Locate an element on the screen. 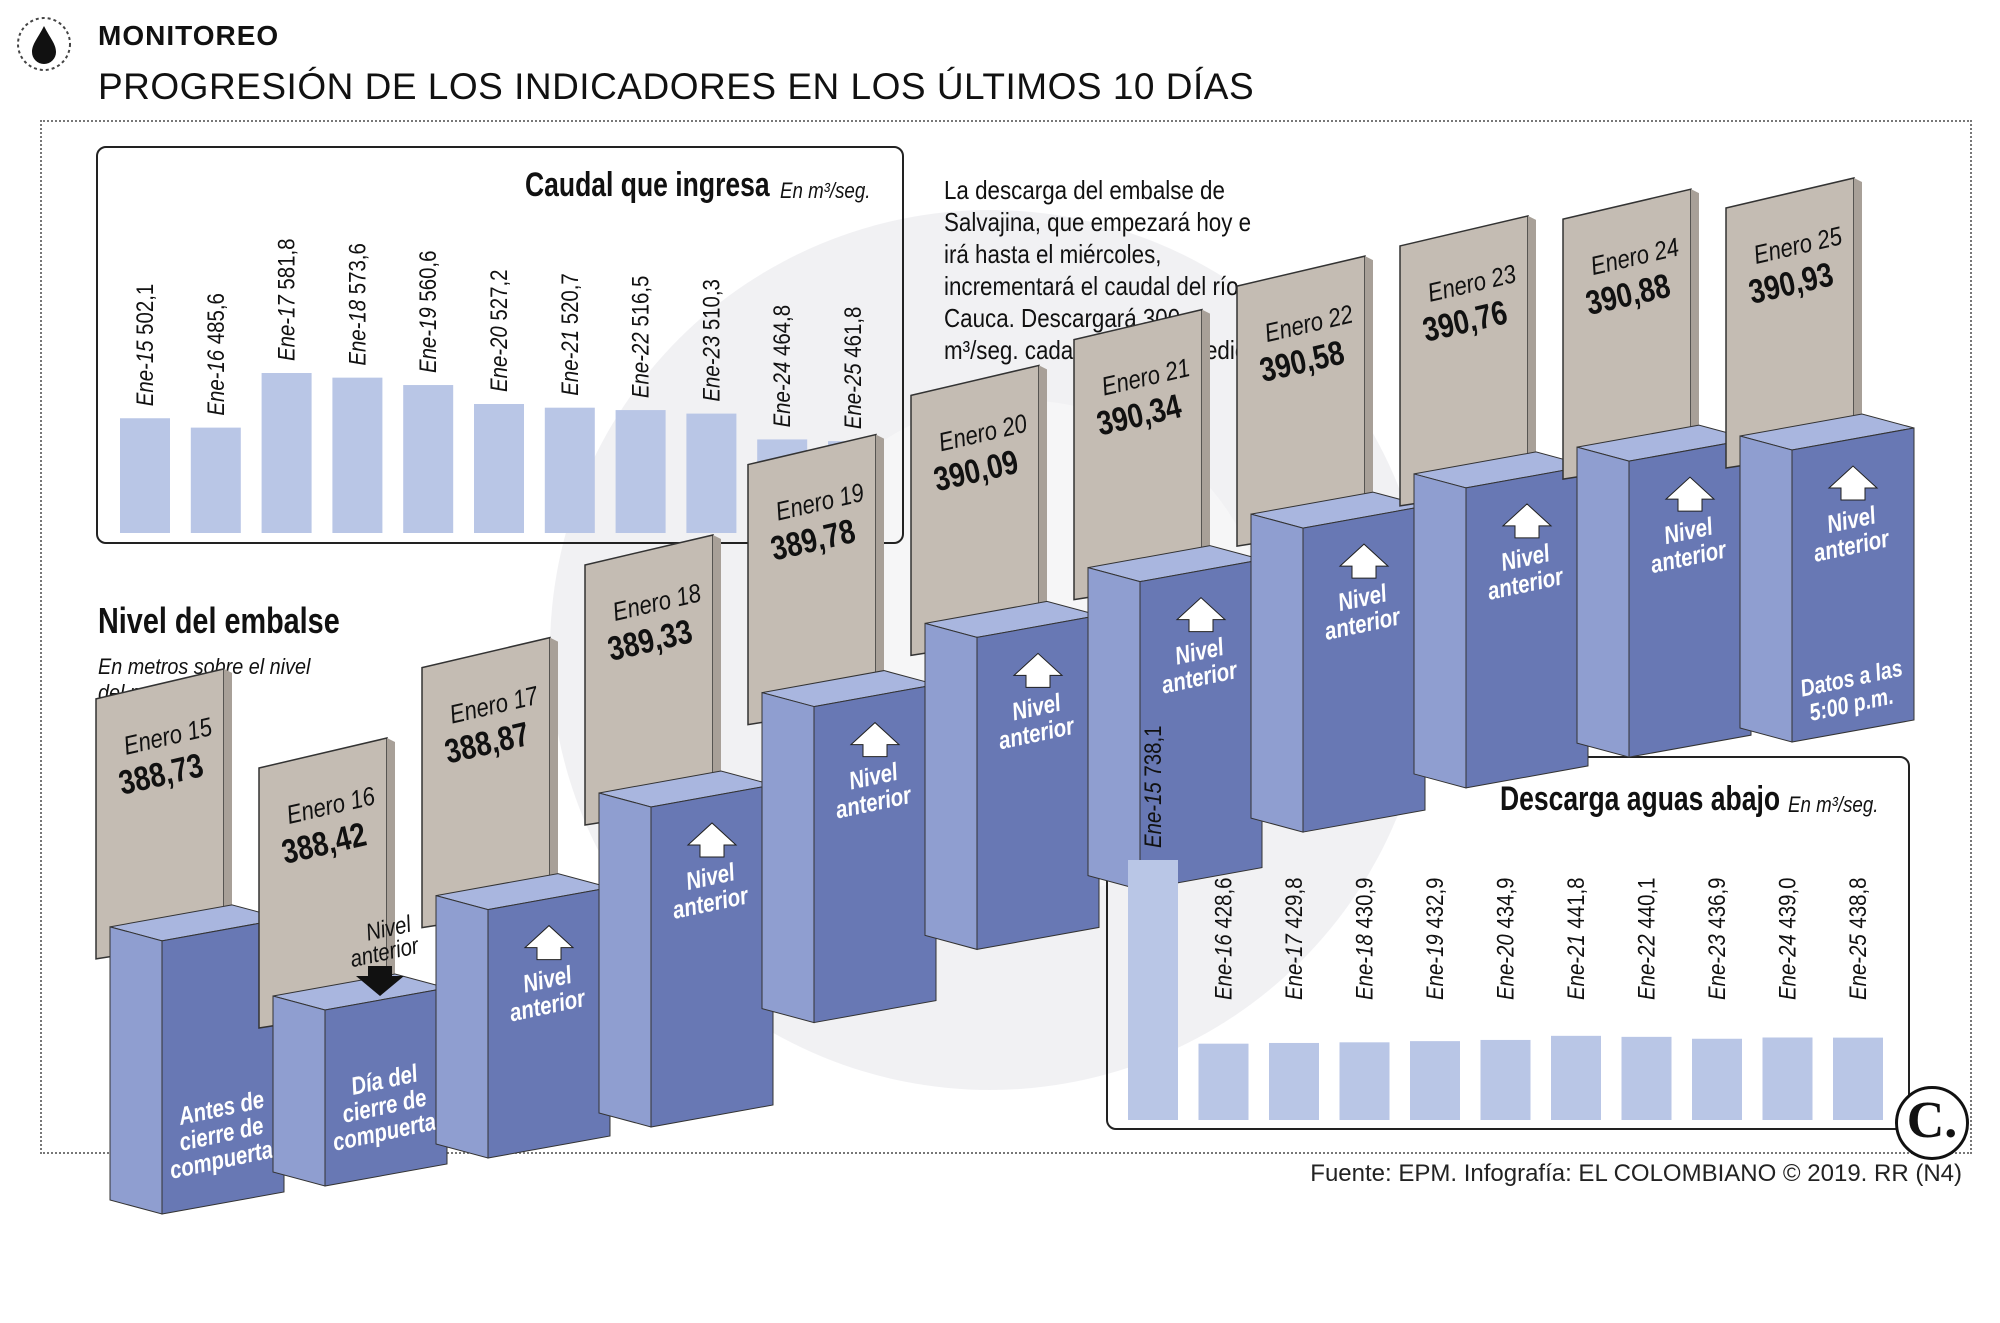 This screenshot has height=1323, width=2000. value-label: 502,1 is located at coordinates (144, 309).